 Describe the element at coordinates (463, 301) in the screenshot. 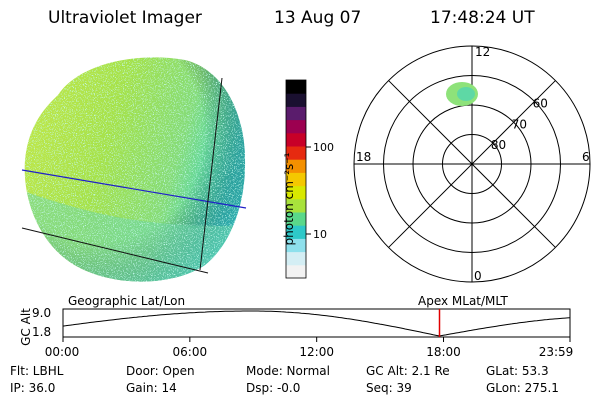

I see `timeline-right-title: Apex MLat/MLT` at that location.